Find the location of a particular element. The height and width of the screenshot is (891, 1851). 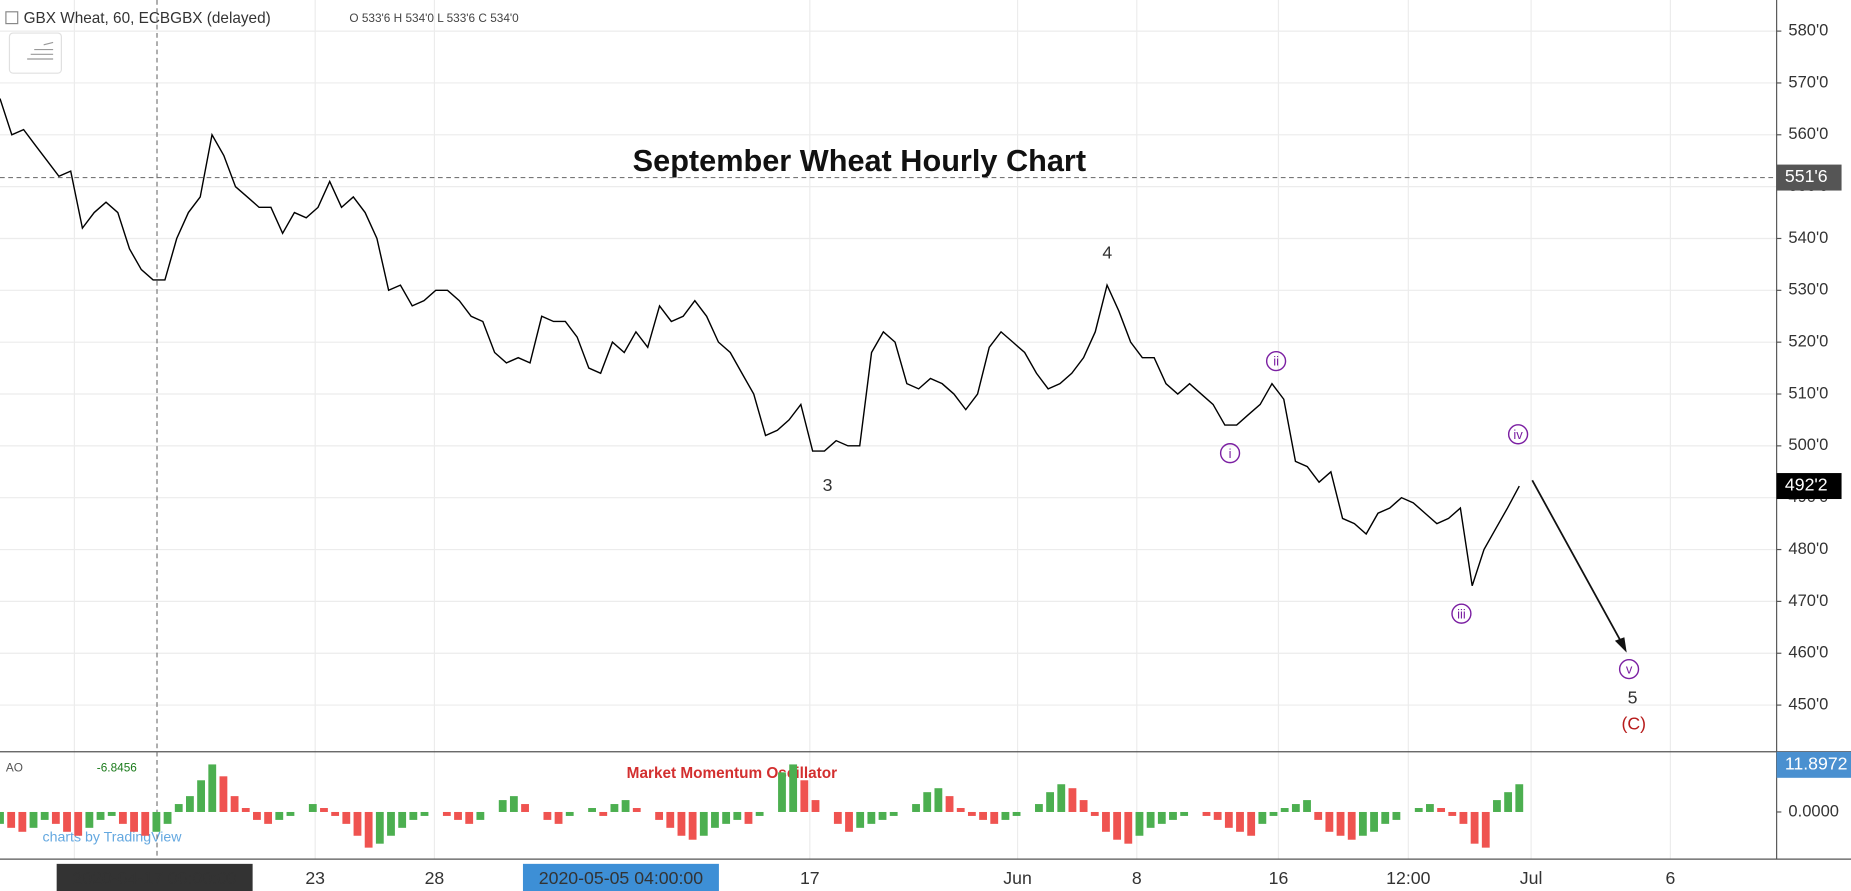

toolbar-button is located at coordinates (35, 53).